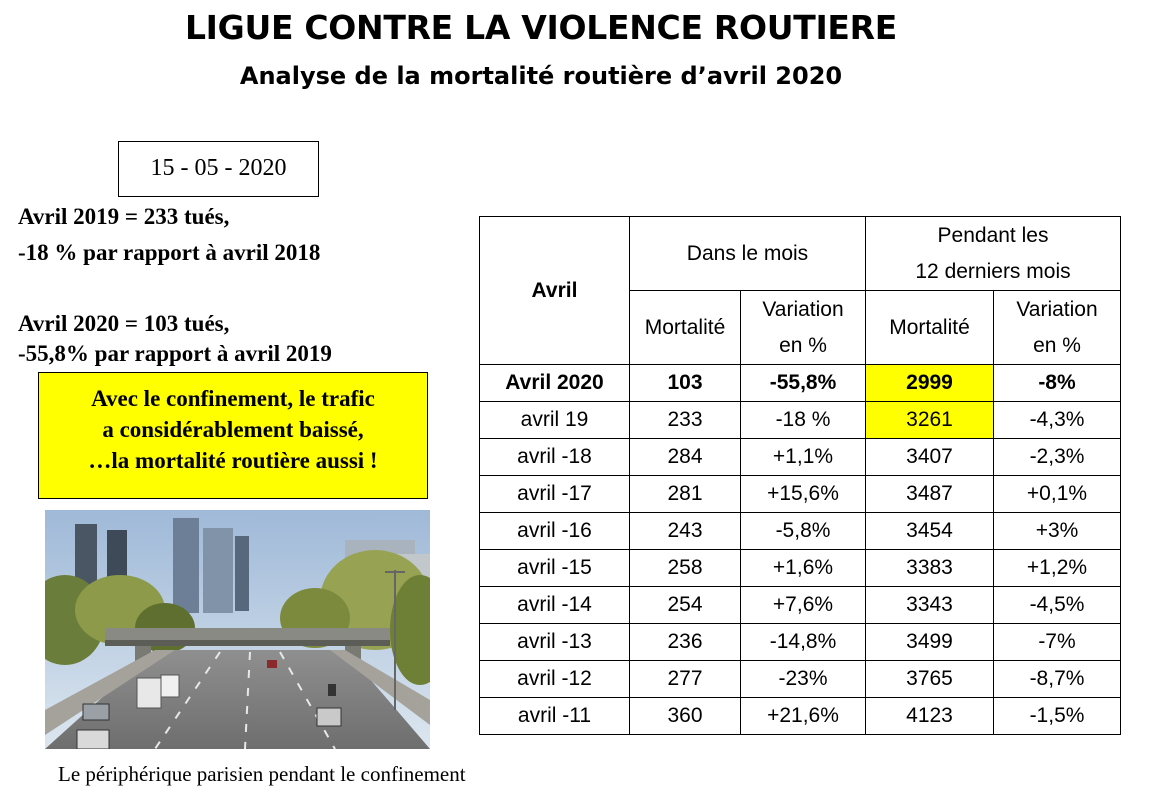  What do you see at coordinates (803, 679) in the screenshot?
I see `row-month-variation: -23%` at bounding box center [803, 679].